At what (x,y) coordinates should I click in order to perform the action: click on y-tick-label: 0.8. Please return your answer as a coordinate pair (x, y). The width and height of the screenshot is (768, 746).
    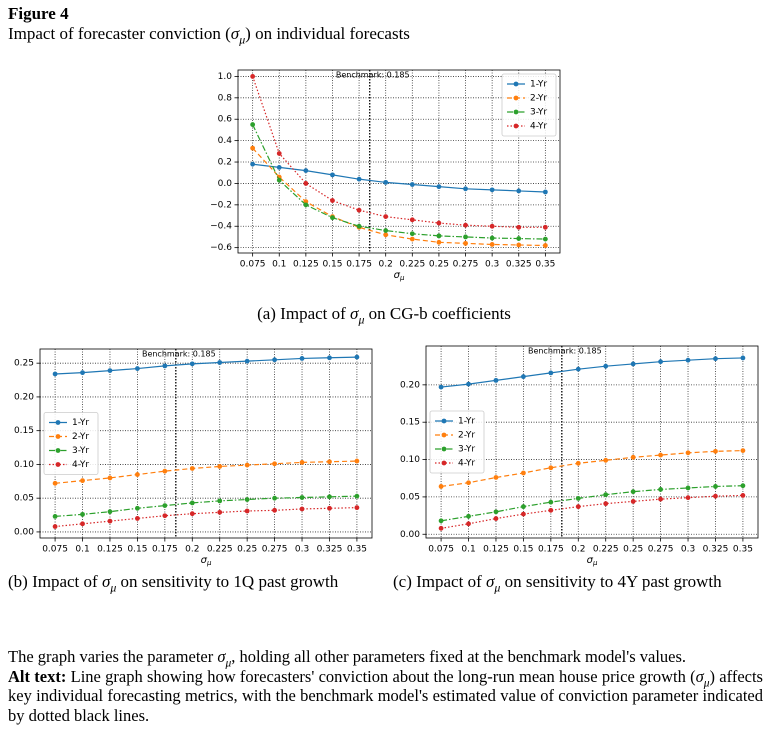
    Looking at the image, I should click on (225, 98).